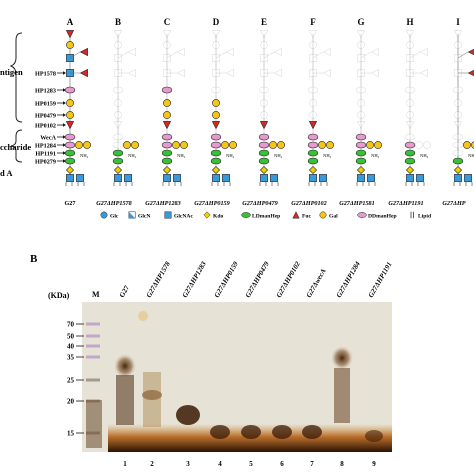 Image resolution: width=474 pixels, height=474 pixels. Describe the element at coordinates (246, 215) in the screenshot. I see `legend-symbol` at that location.